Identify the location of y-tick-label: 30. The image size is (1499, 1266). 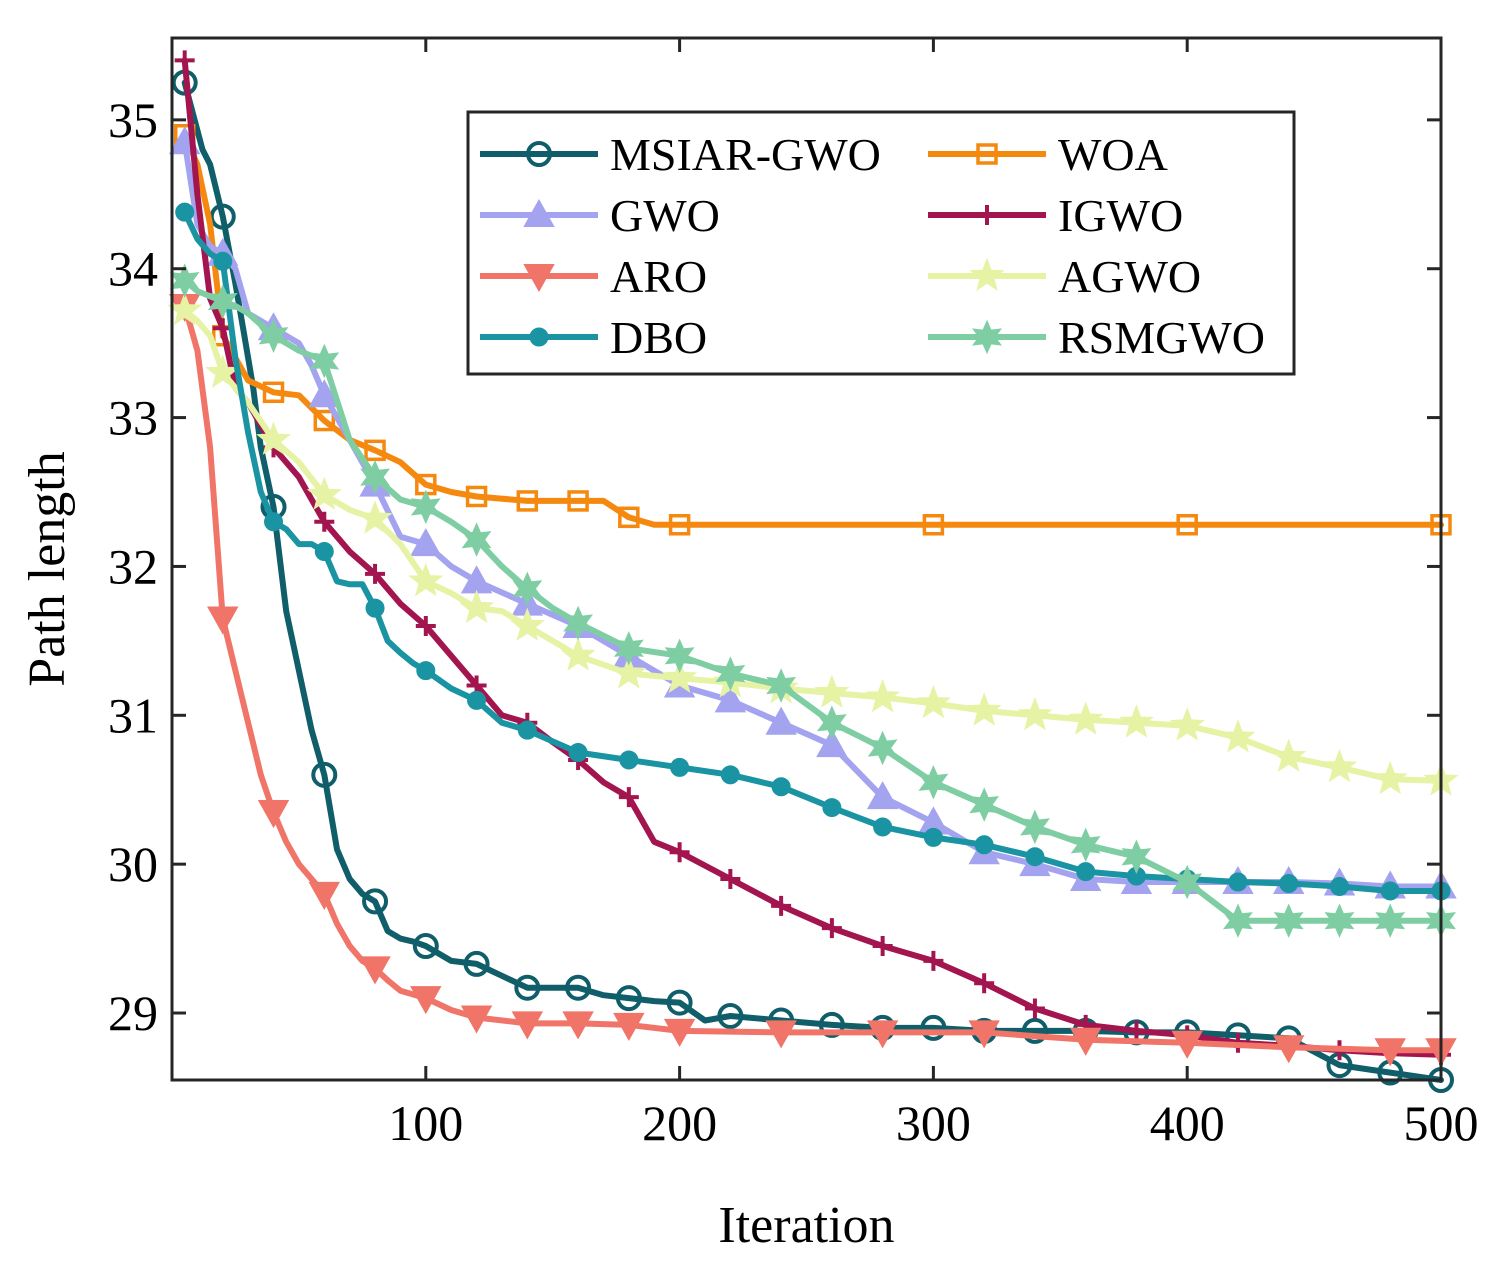
(133, 864).